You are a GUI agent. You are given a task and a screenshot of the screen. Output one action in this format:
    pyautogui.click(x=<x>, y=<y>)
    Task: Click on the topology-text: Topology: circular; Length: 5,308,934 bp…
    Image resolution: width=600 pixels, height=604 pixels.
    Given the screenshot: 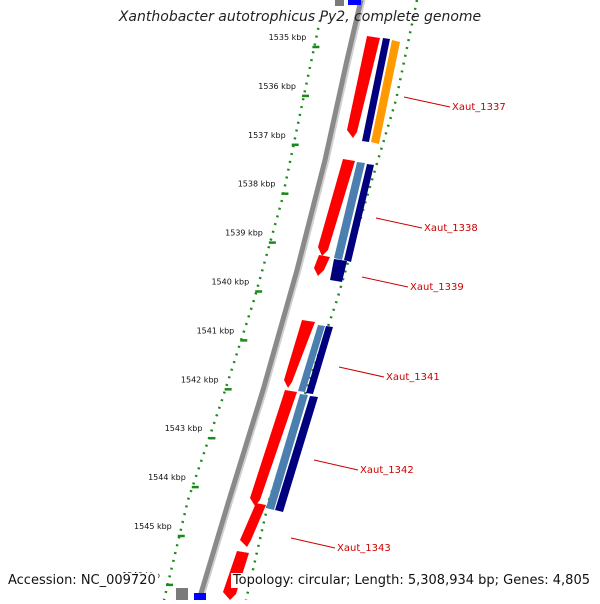 What is the action you would take?
    pyautogui.click(x=411, y=580)
    